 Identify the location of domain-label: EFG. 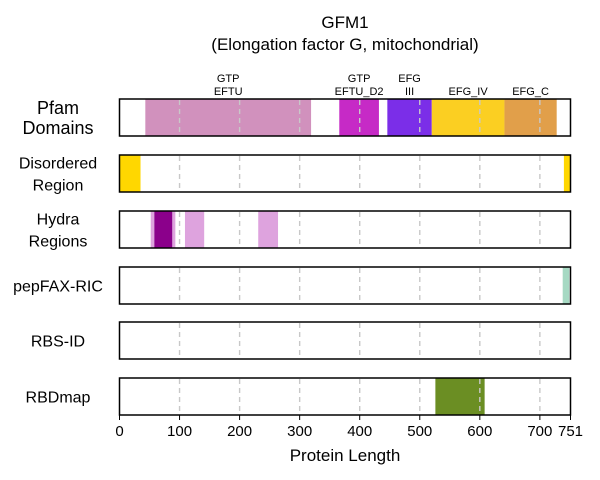
(409, 79).